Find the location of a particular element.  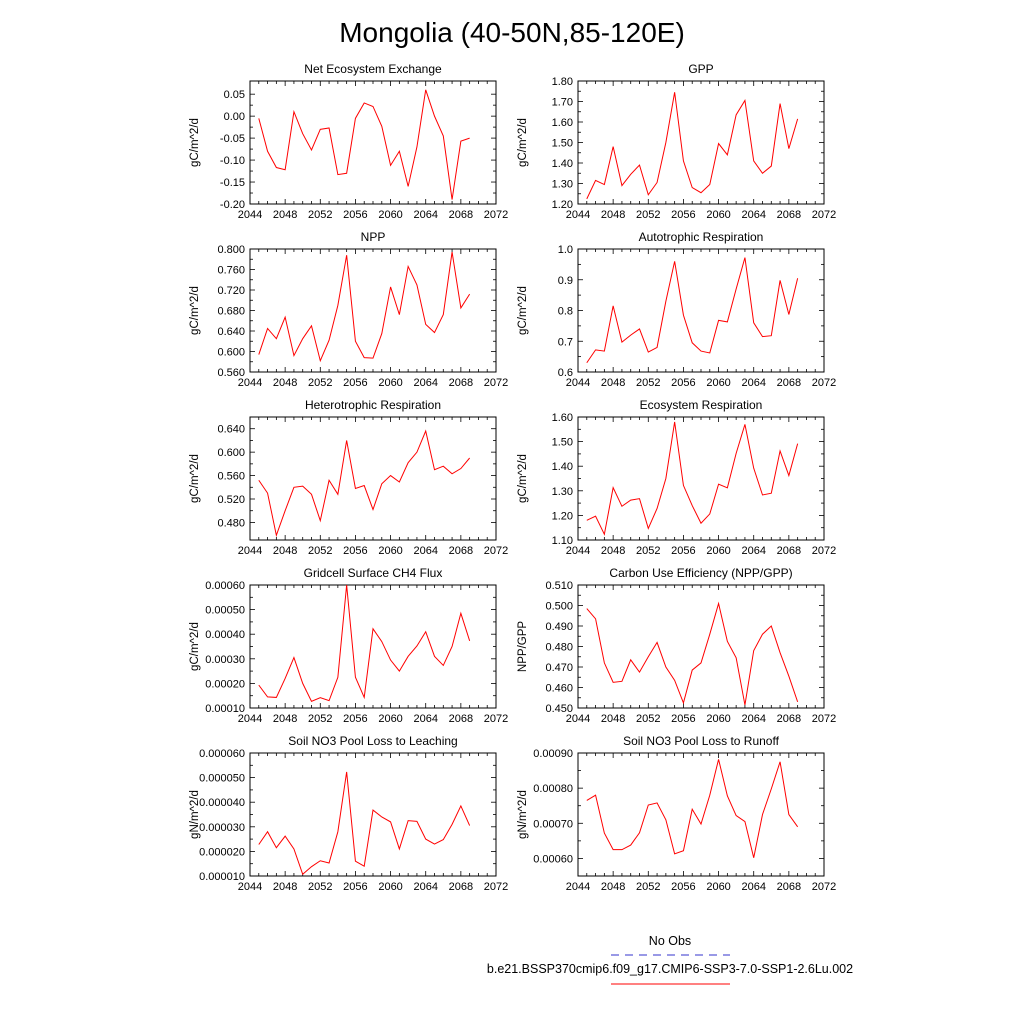

y-tick-label: -0.10 is located at coordinates (232, 161).